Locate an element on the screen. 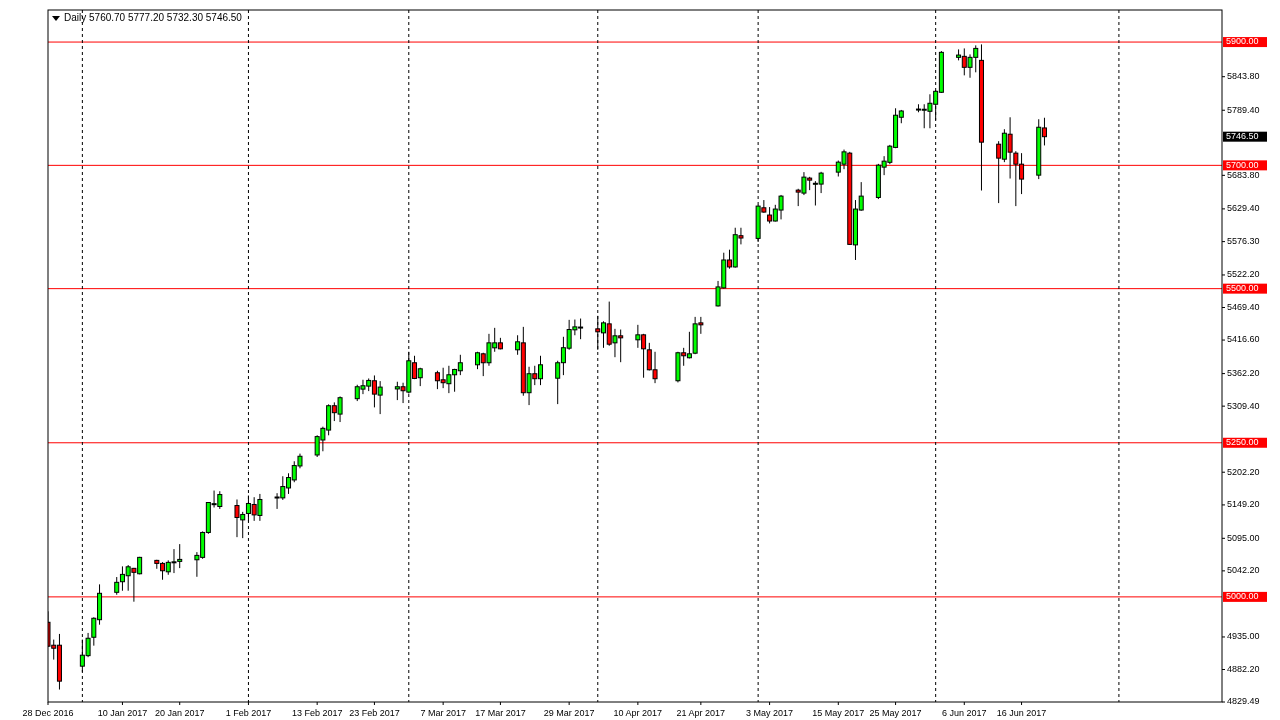  y-tick-label: 5629.40 is located at coordinates (1243, 208).